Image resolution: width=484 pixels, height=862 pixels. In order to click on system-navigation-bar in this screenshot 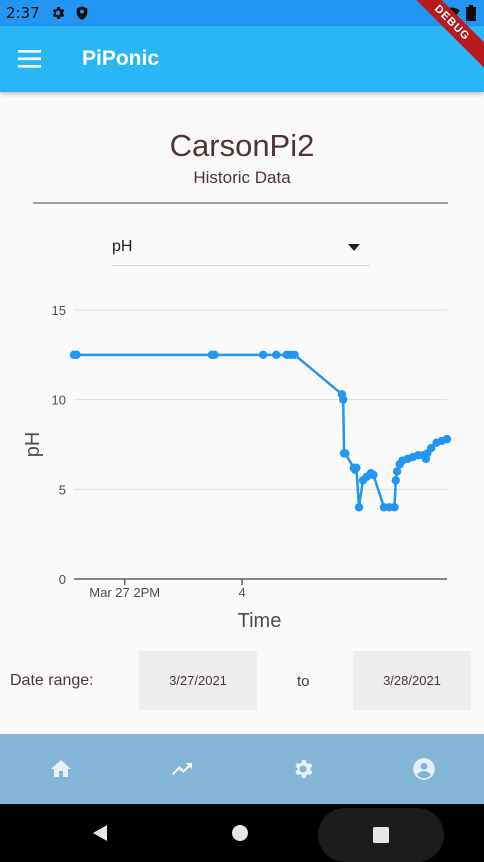, I will do `click(242, 833)`.